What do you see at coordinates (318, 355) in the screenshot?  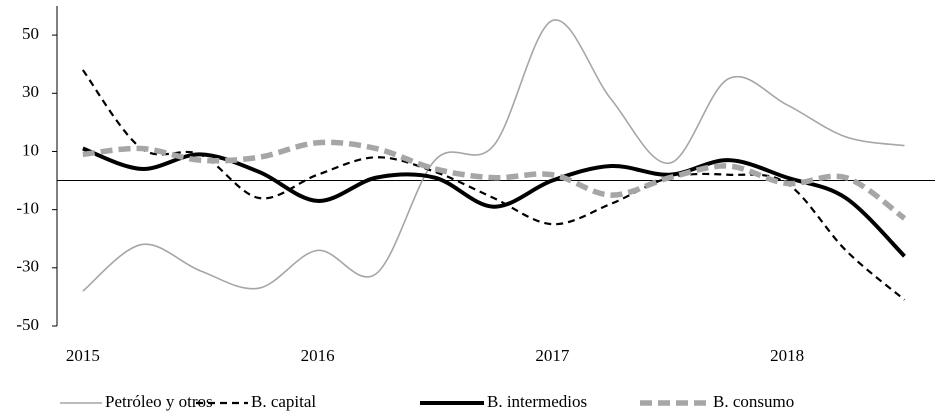 I see `x-tick-label: 2016` at bounding box center [318, 355].